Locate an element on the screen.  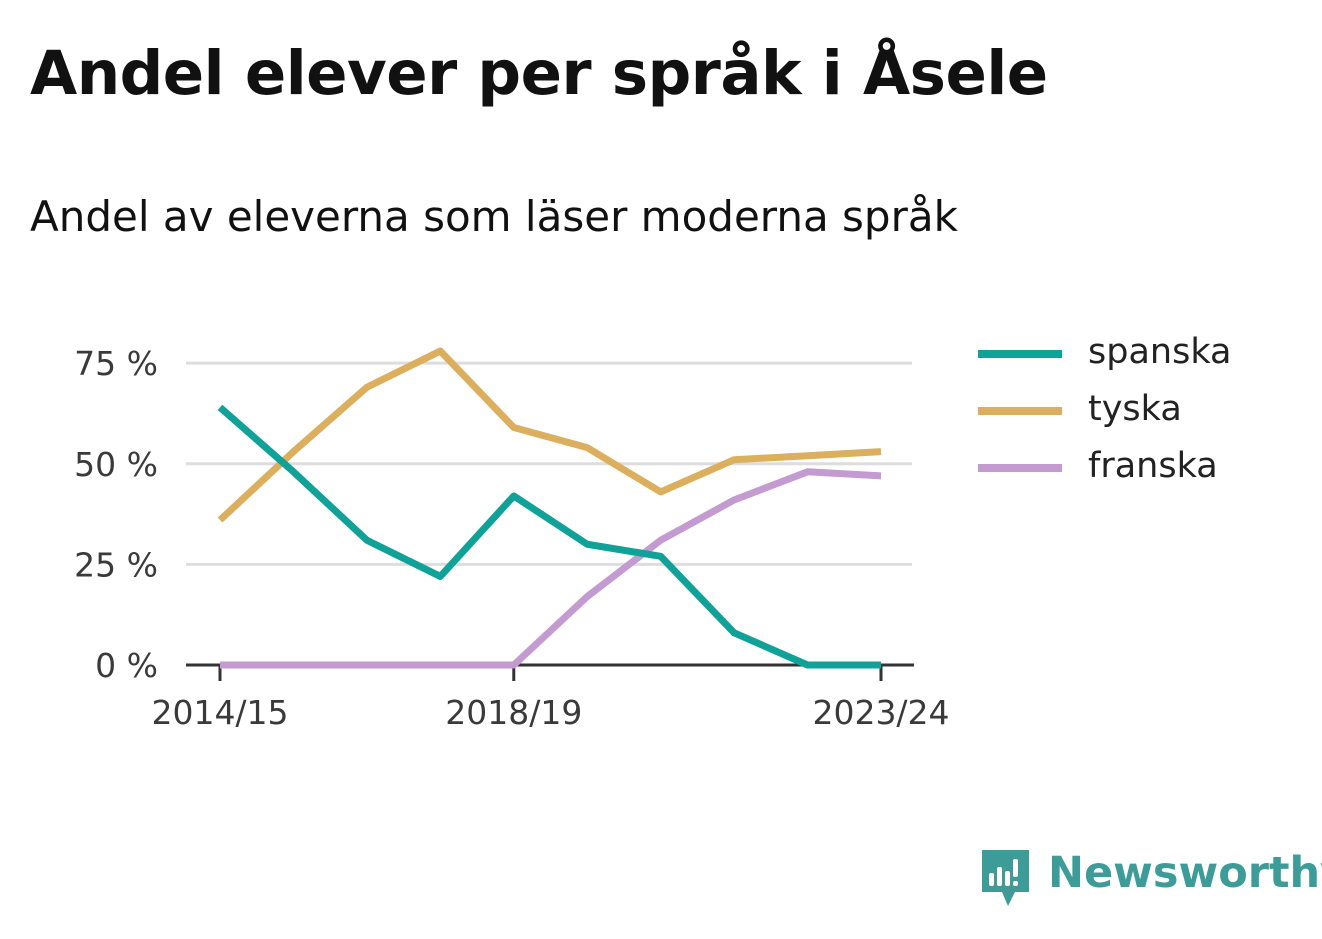
brand-name: Newsworthy is located at coordinates (1185, 873).